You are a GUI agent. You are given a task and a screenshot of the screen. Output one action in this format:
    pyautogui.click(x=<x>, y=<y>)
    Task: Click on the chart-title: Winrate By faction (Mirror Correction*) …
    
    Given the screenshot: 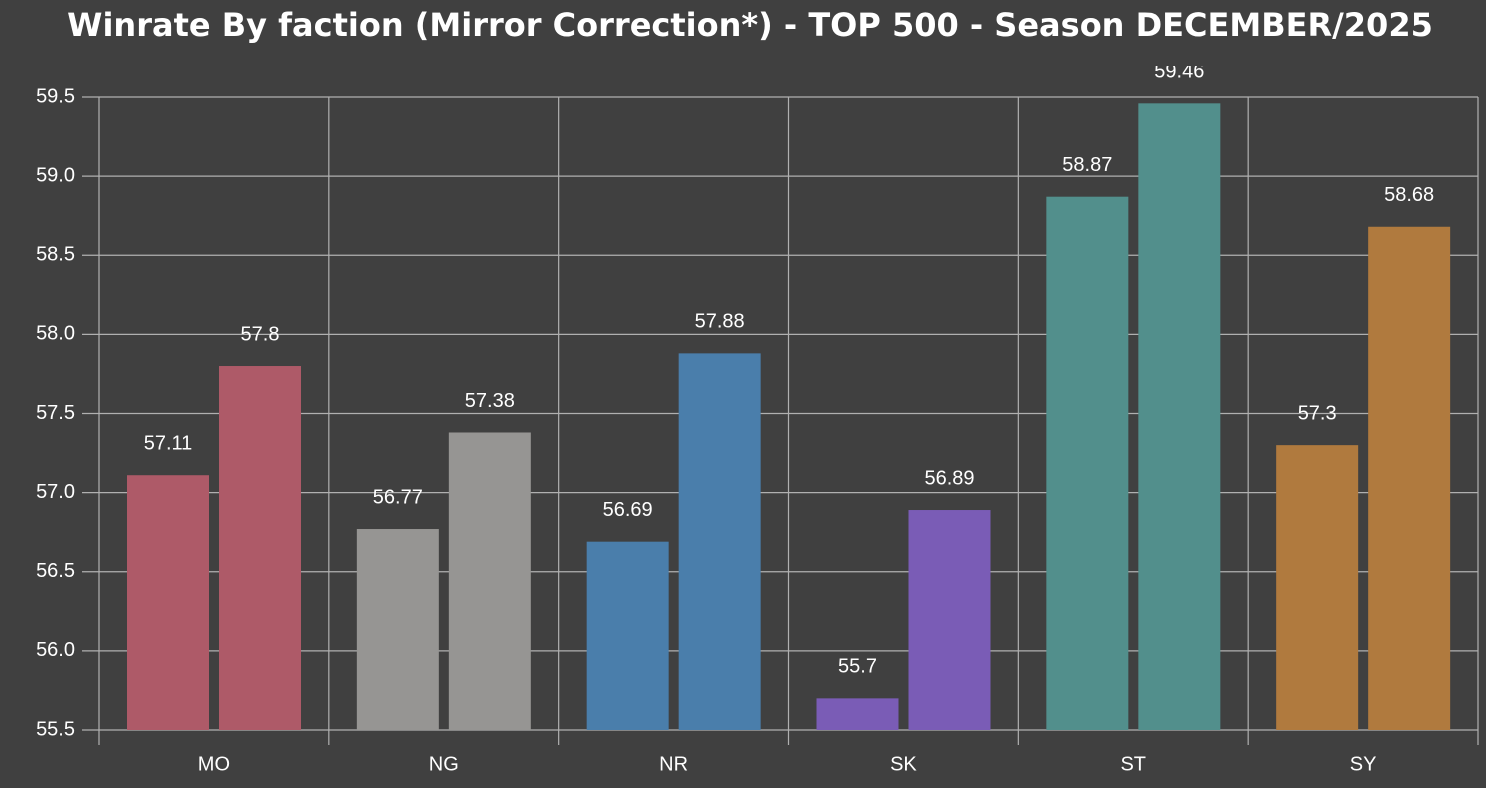 What is the action you would take?
    pyautogui.click(x=750, y=25)
    